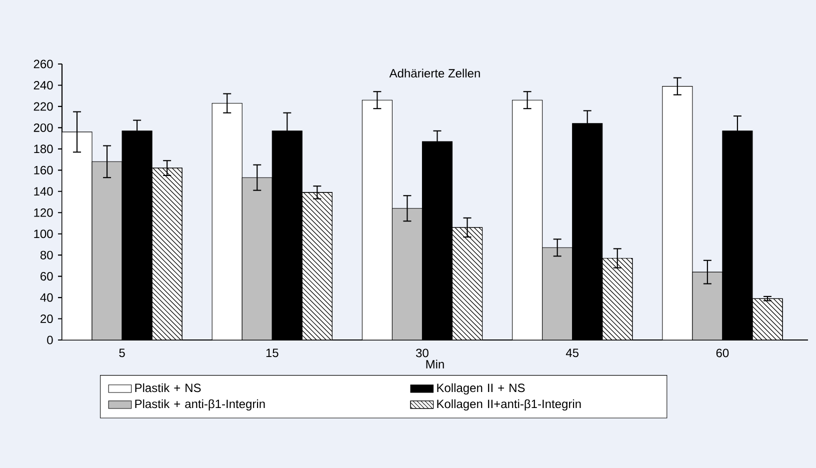  Describe the element at coordinates (481, 389) in the screenshot. I see `legend-label: Kollagen II + NS` at that location.